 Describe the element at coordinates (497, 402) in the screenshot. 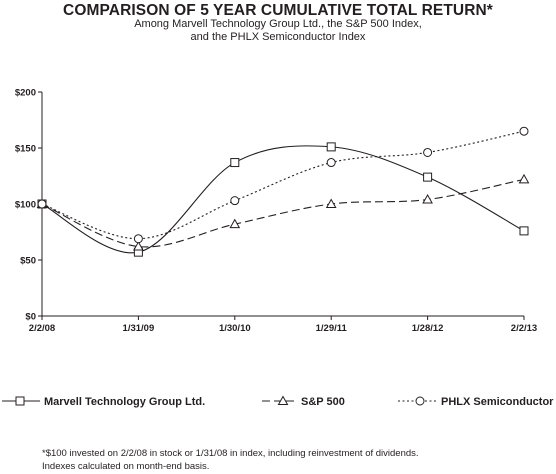

I see `legend-label-phlx: PHLX Semiconductor` at that location.